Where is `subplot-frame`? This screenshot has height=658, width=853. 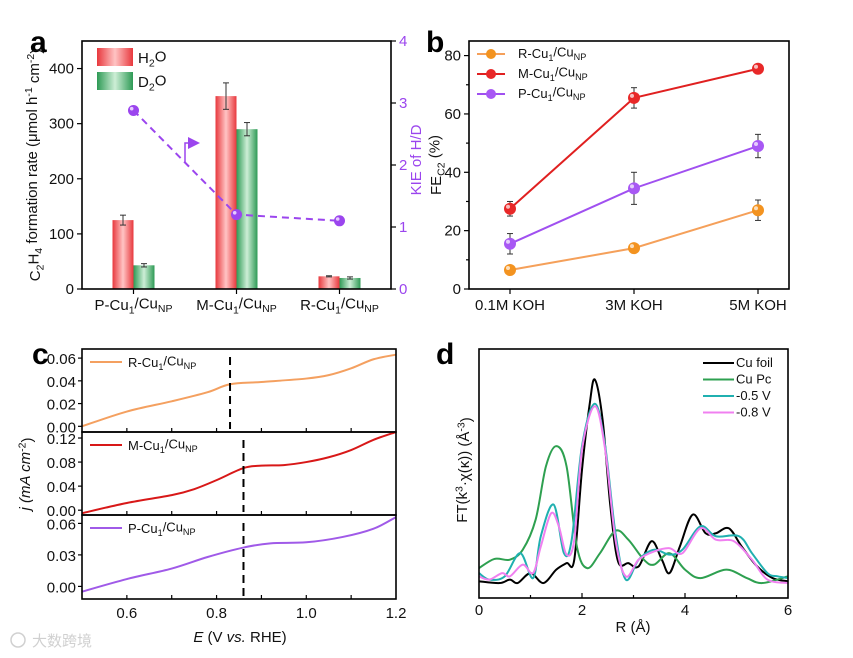 subplot-frame is located at coordinates (239, 557).